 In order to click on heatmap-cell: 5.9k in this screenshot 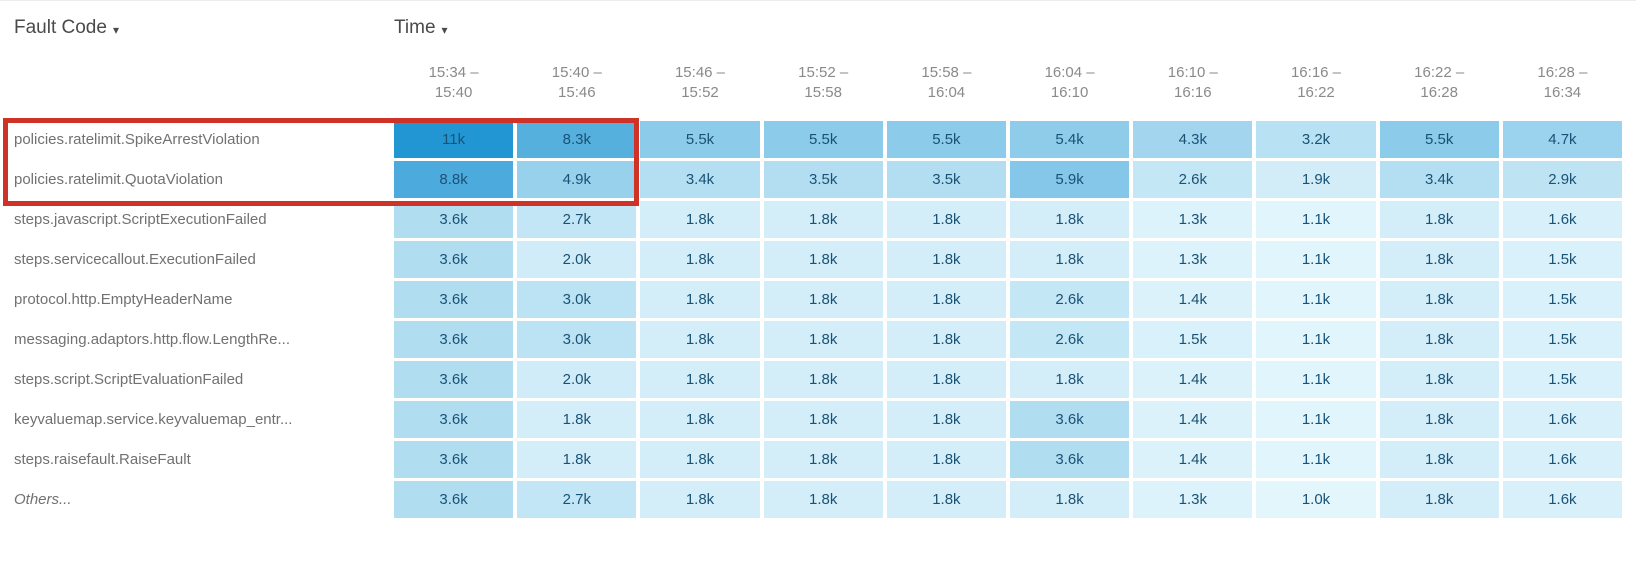, I will do `click(1069, 179)`.